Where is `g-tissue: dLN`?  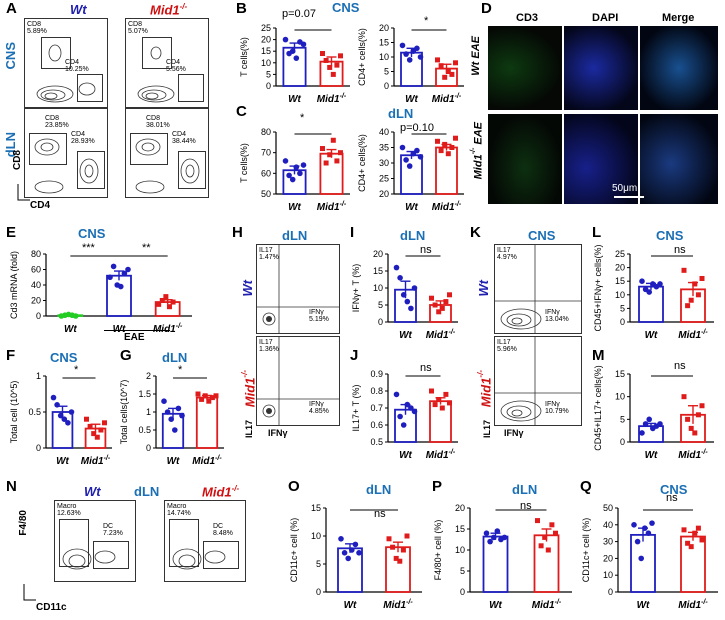 g-tissue: dLN is located at coordinates (175, 357).